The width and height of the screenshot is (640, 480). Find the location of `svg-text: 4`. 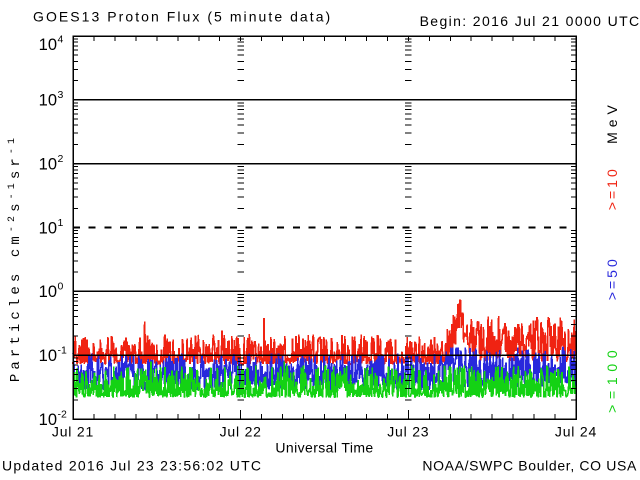

svg-text: 4 is located at coordinates (61, 40).